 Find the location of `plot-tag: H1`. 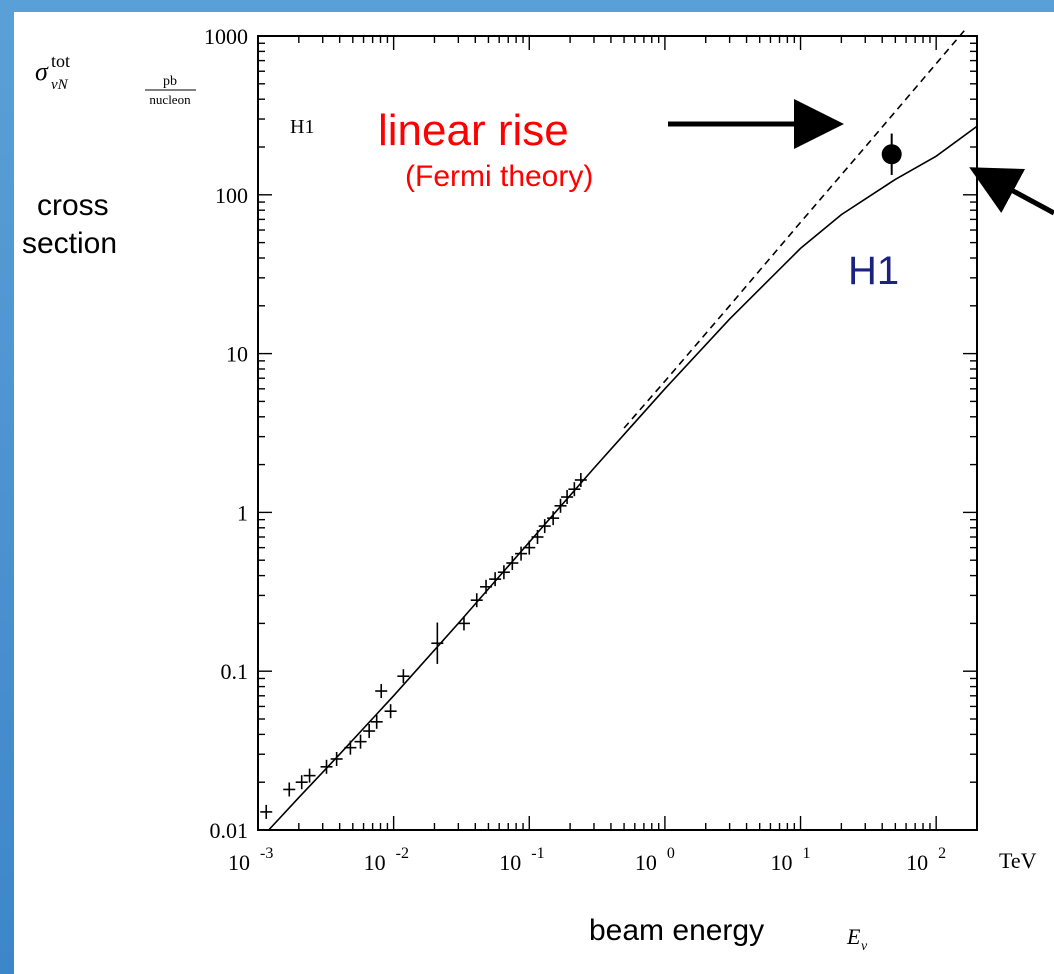

plot-tag: H1 is located at coordinates (302, 127).